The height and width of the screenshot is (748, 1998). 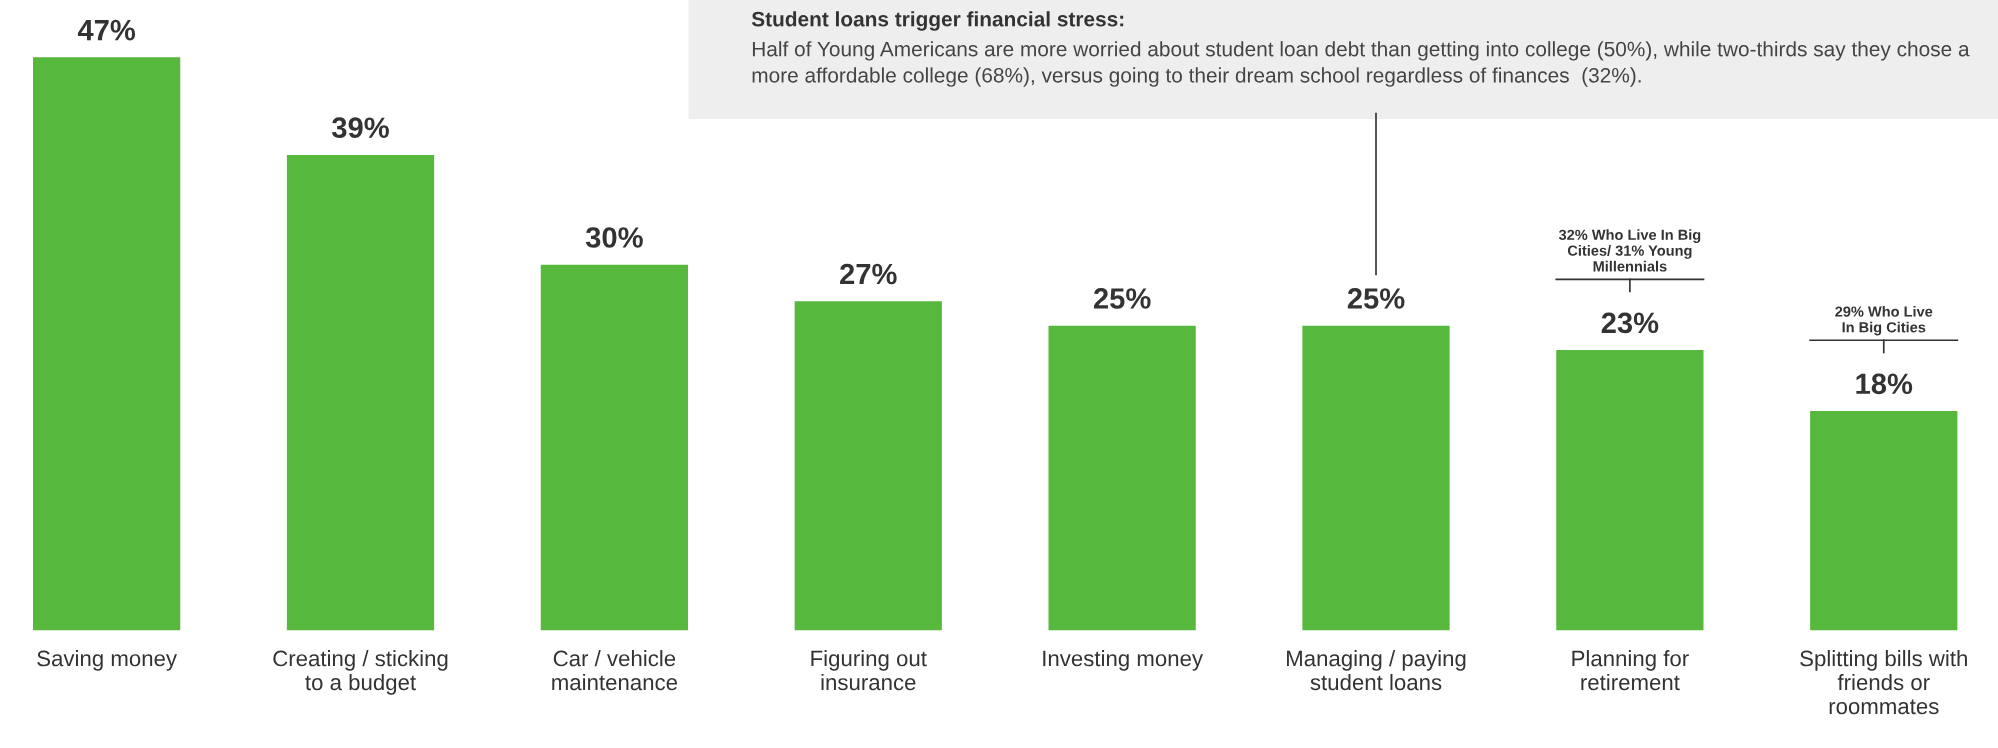 What do you see at coordinates (615, 670) in the screenshot?
I see `x-tick-label: Car / vehicle maintenance` at bounding box center [615, 670].